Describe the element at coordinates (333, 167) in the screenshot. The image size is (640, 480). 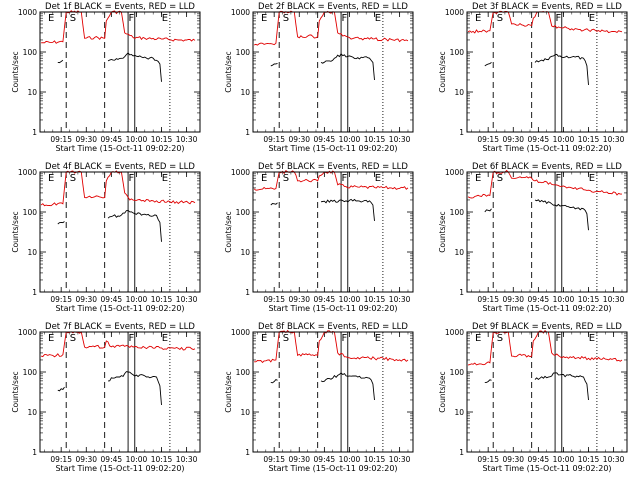
I see `subplot-title: Det 5f BLACK = Events, RED = LLD` at that location.